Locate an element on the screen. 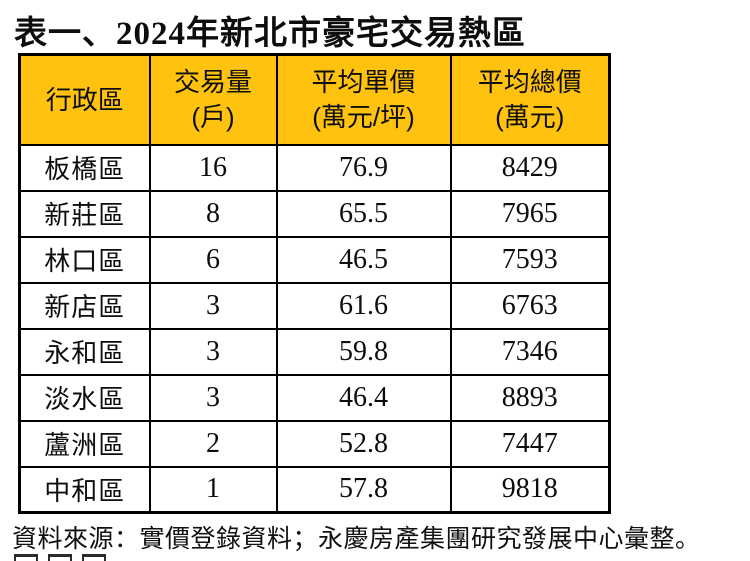 The image size is (750, 561). cell-avg-total-price: 6763 is located at coordinates (530, 305).